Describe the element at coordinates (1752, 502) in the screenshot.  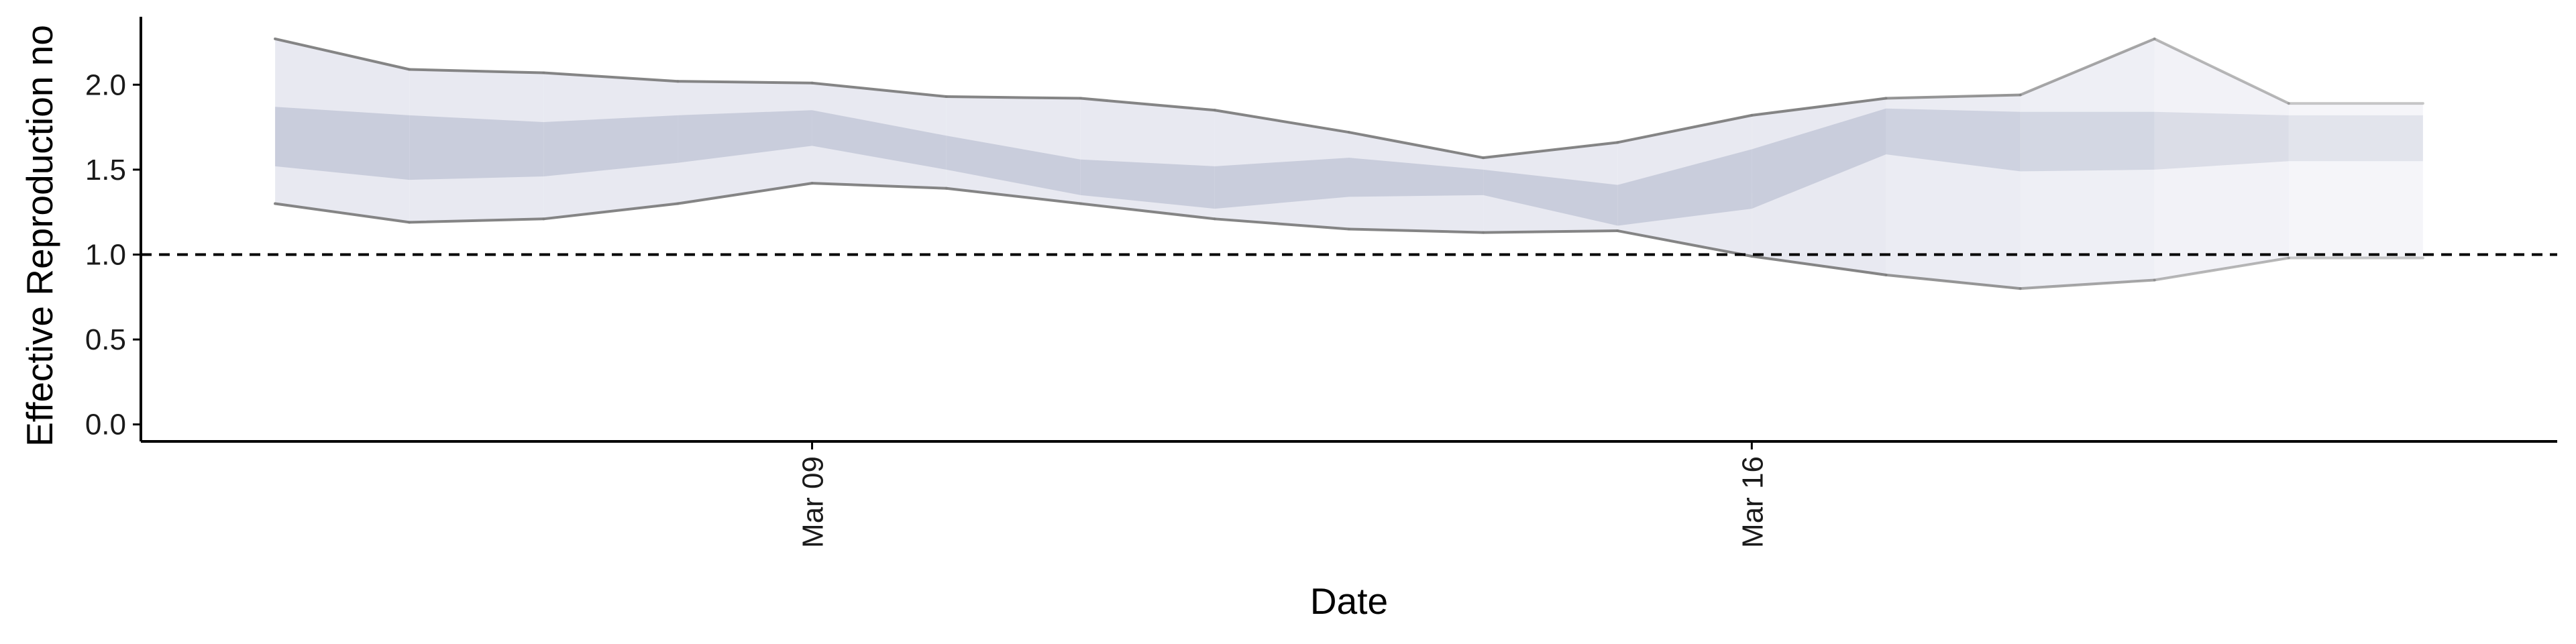
I see `x-tick-label: Mar 16` at that location.